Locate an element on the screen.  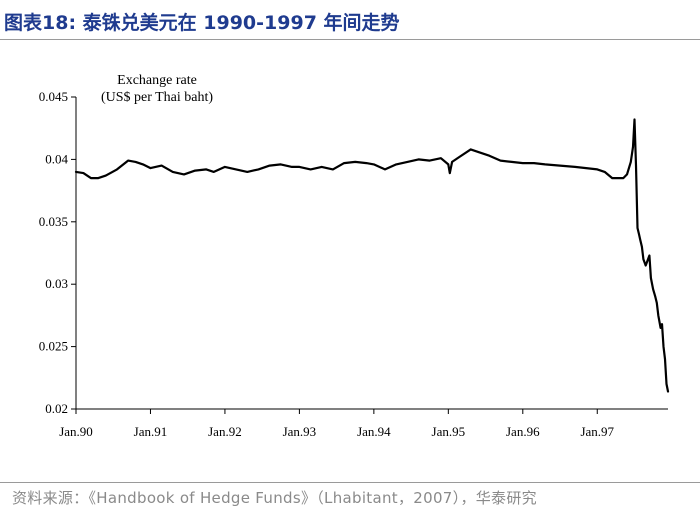
y-axis-label-line2: (US$ per Thai baht) is located at coordinates (157, 97).